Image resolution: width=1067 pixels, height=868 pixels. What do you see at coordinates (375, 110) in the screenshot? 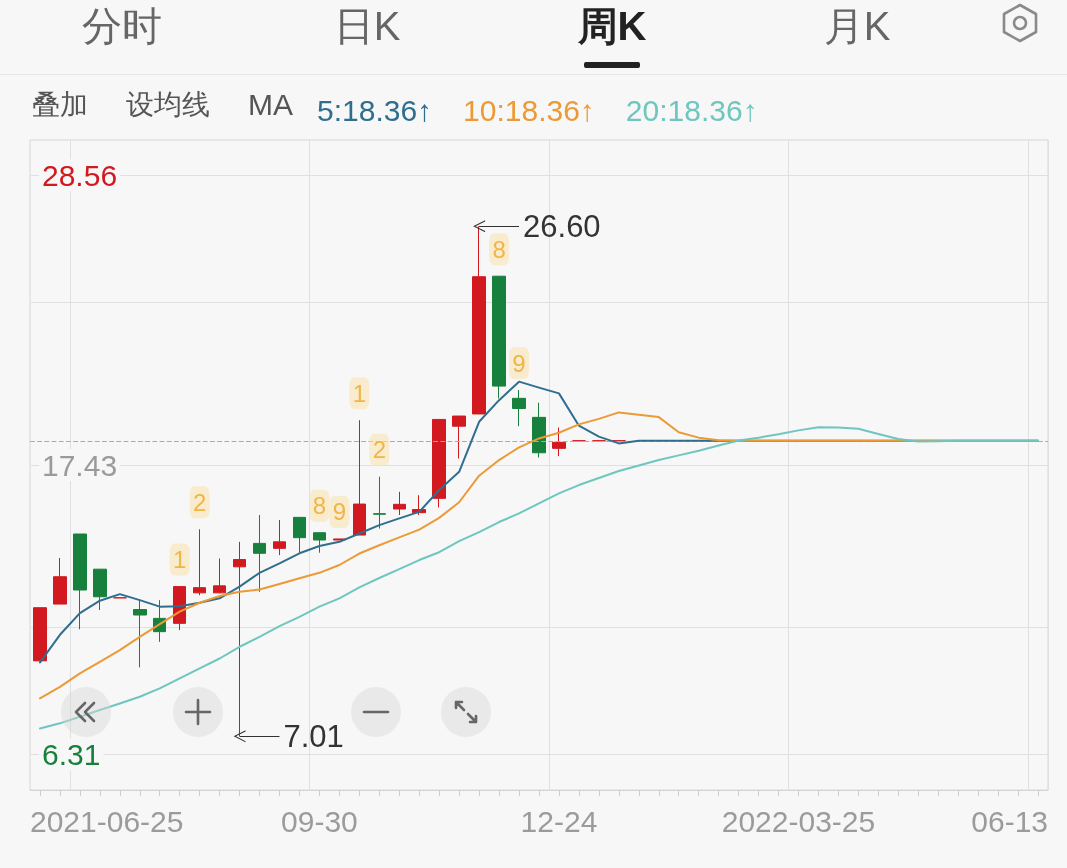
I see `text: 5:18.36↑` at bounding box center [375, 110].